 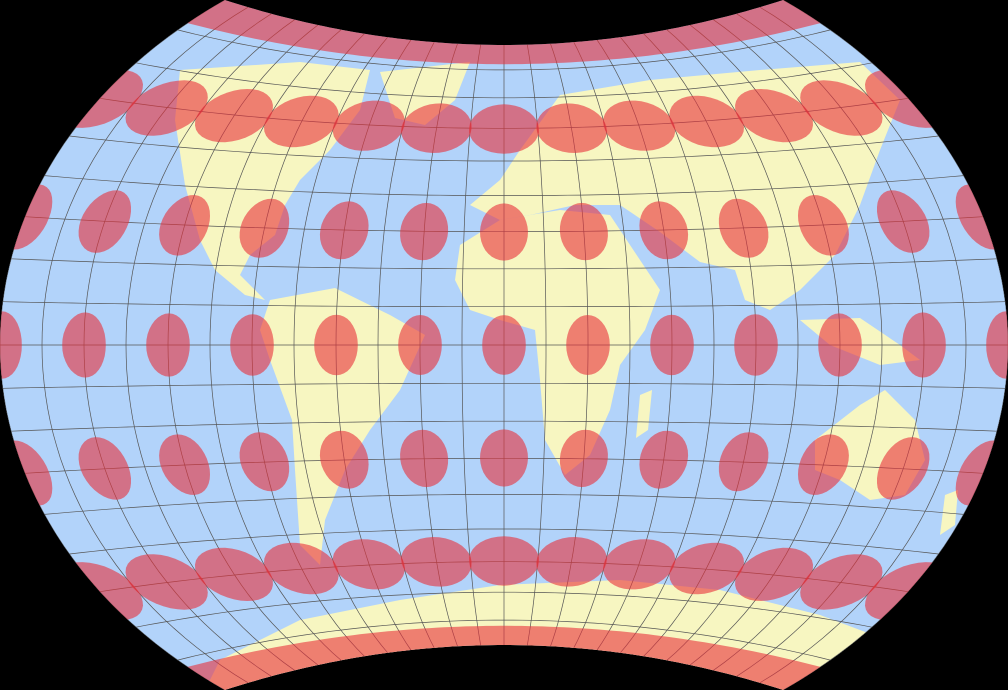 What do you see at coordinates (557, 342) in the screenshot?
I see `africa` at bounding box center [557, 342].